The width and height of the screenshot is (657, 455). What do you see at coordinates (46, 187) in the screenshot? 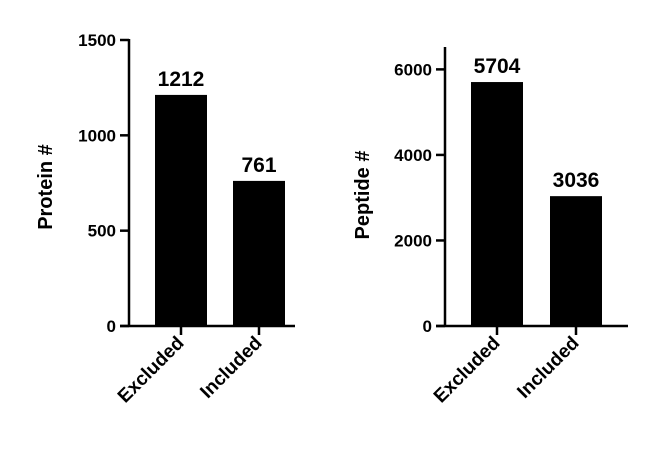
I see `y-axis-title: Protein #` at bounding box center [46, 187].